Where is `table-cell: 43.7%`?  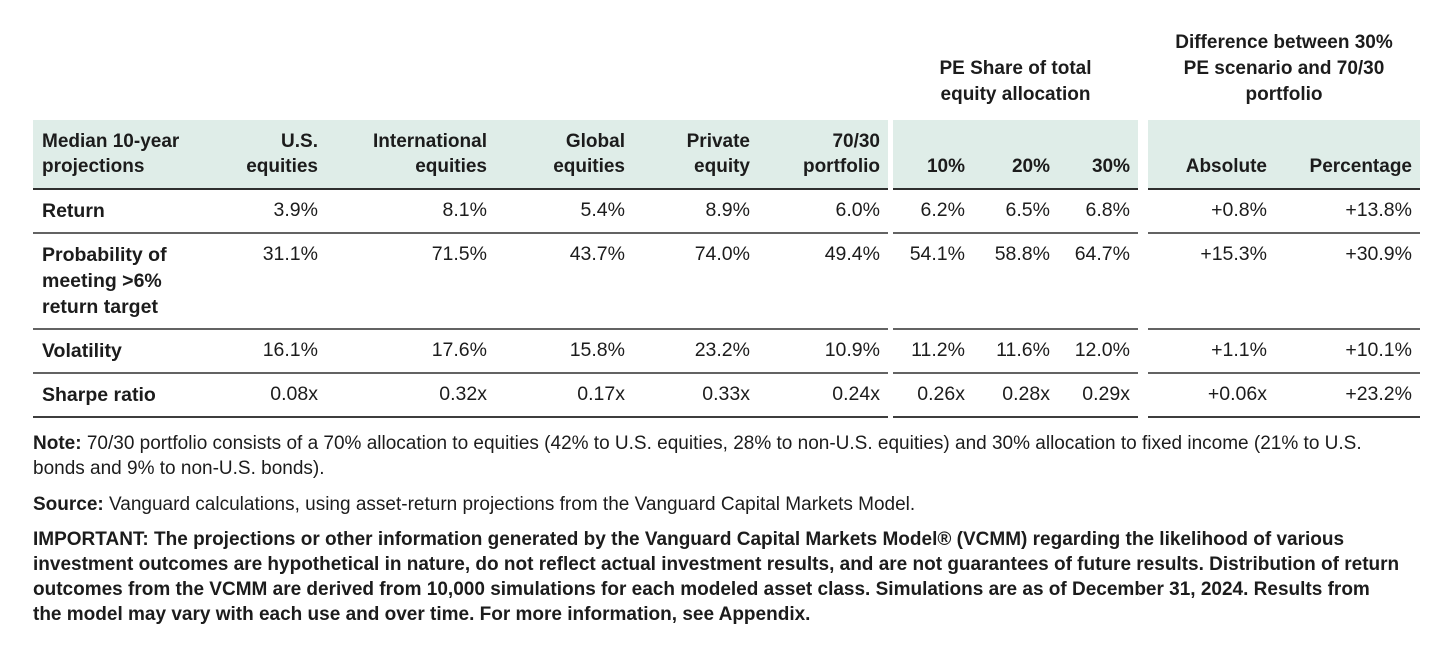
table-cell: 43.7% is located at coordinates (564, 282).